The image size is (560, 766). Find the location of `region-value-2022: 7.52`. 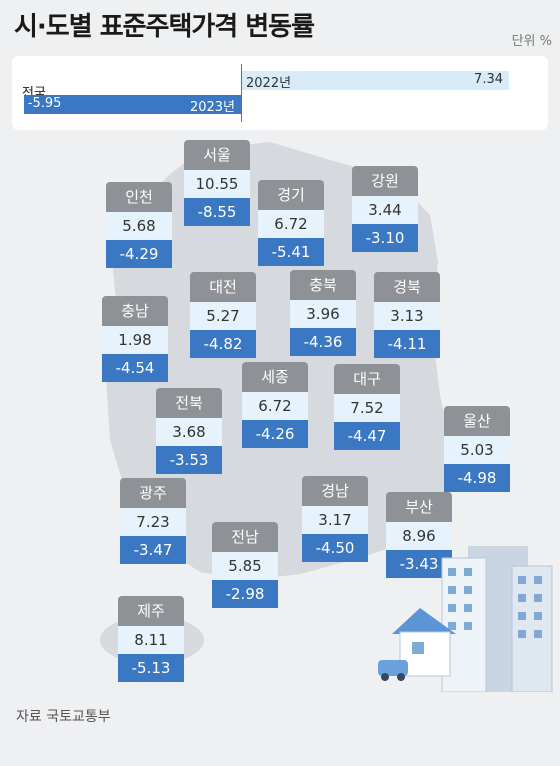

region-value-2022: 7.52 is located at coordinates (367, 408).